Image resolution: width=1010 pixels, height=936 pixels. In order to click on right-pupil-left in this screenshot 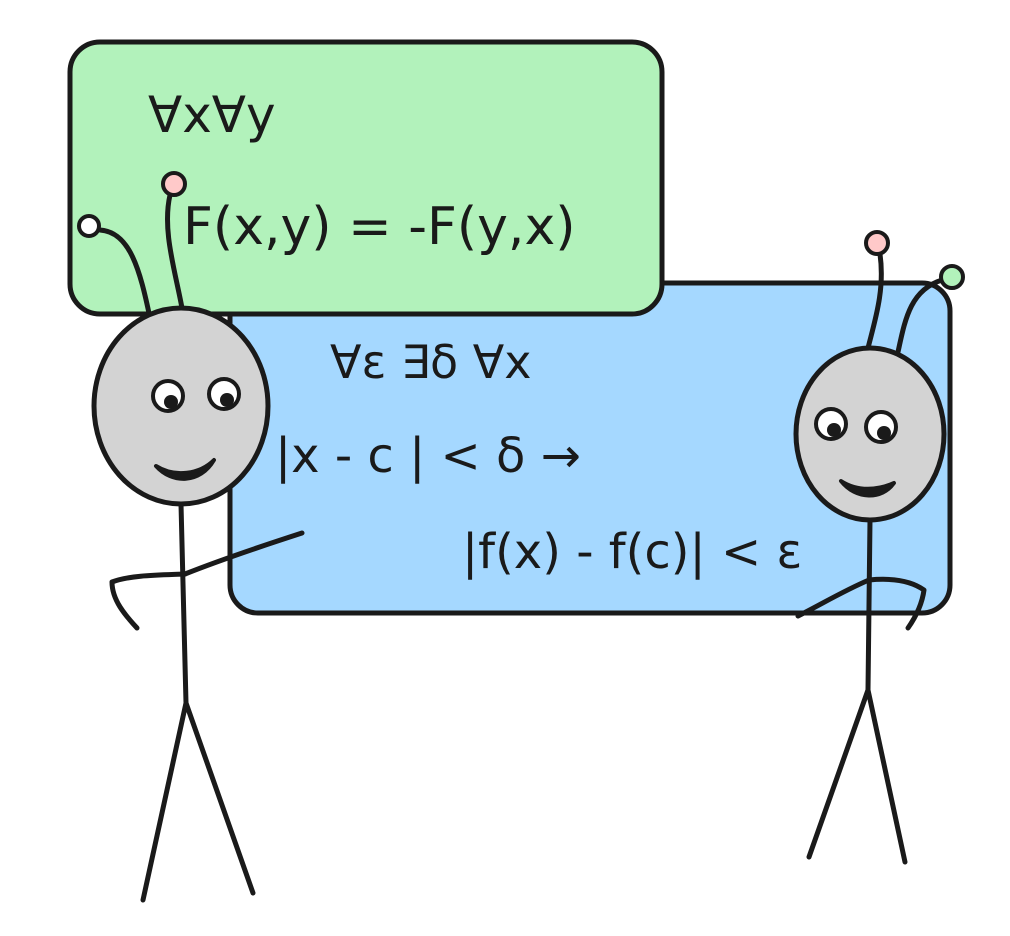, I will do `click(834, 430)`.